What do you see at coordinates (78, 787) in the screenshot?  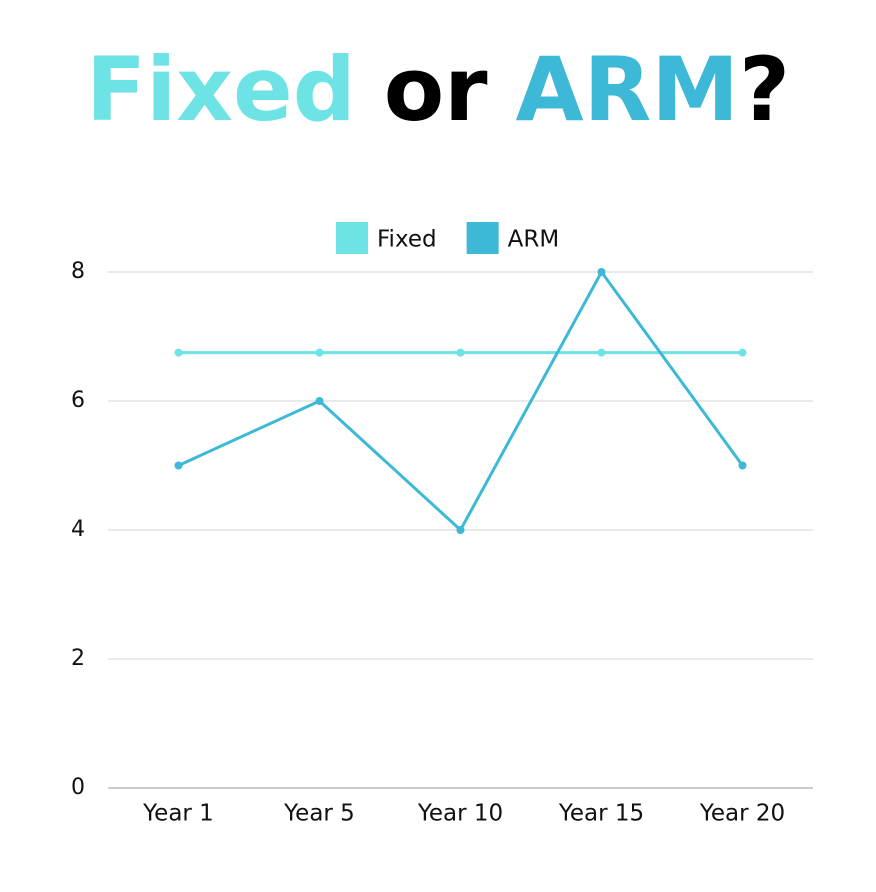 I see `y-tick-label: 0` at bounding box center [78, 787].